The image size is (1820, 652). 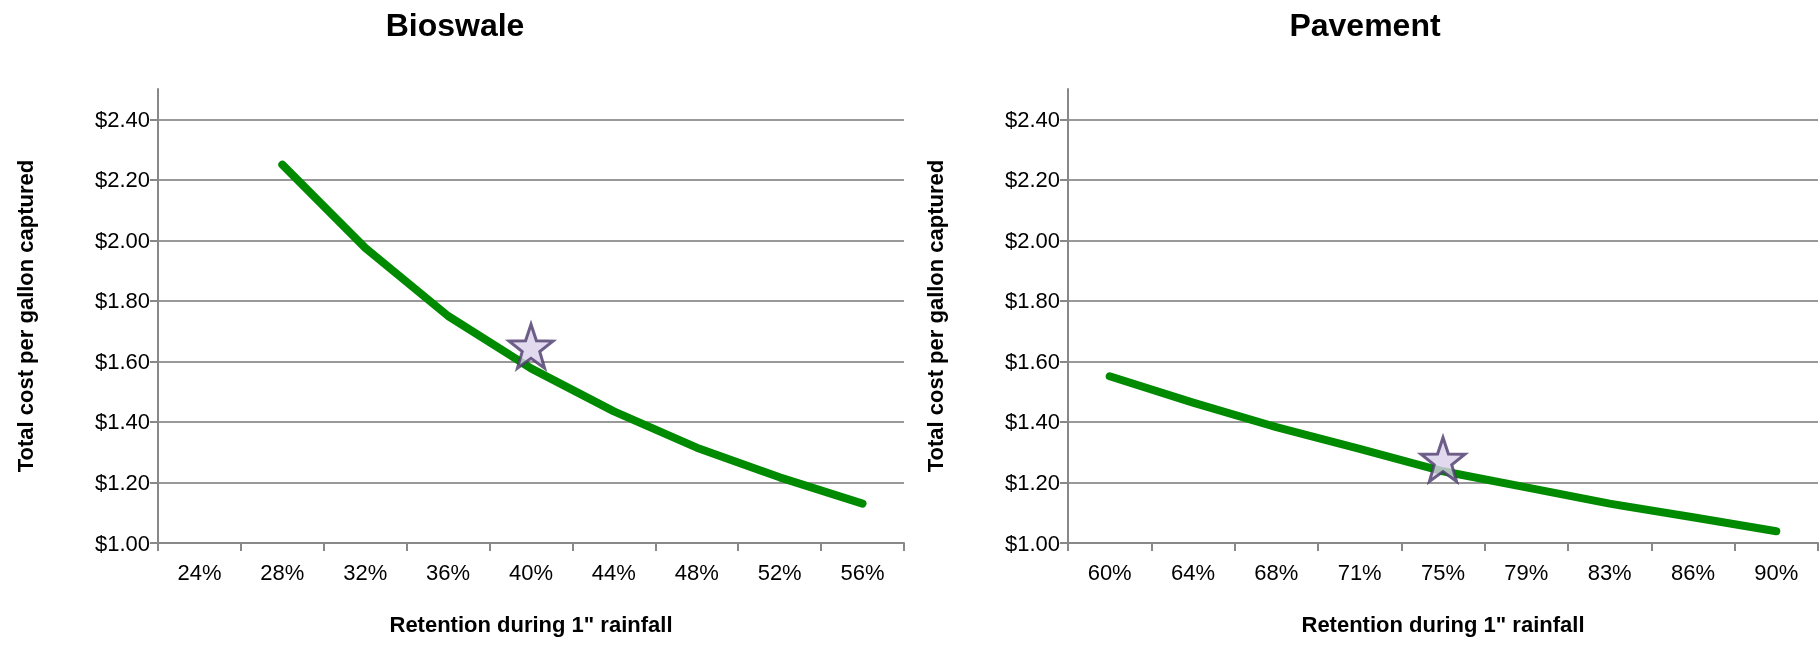 I want to click on x-tick-label: 52%, so click(x=779, y=572).